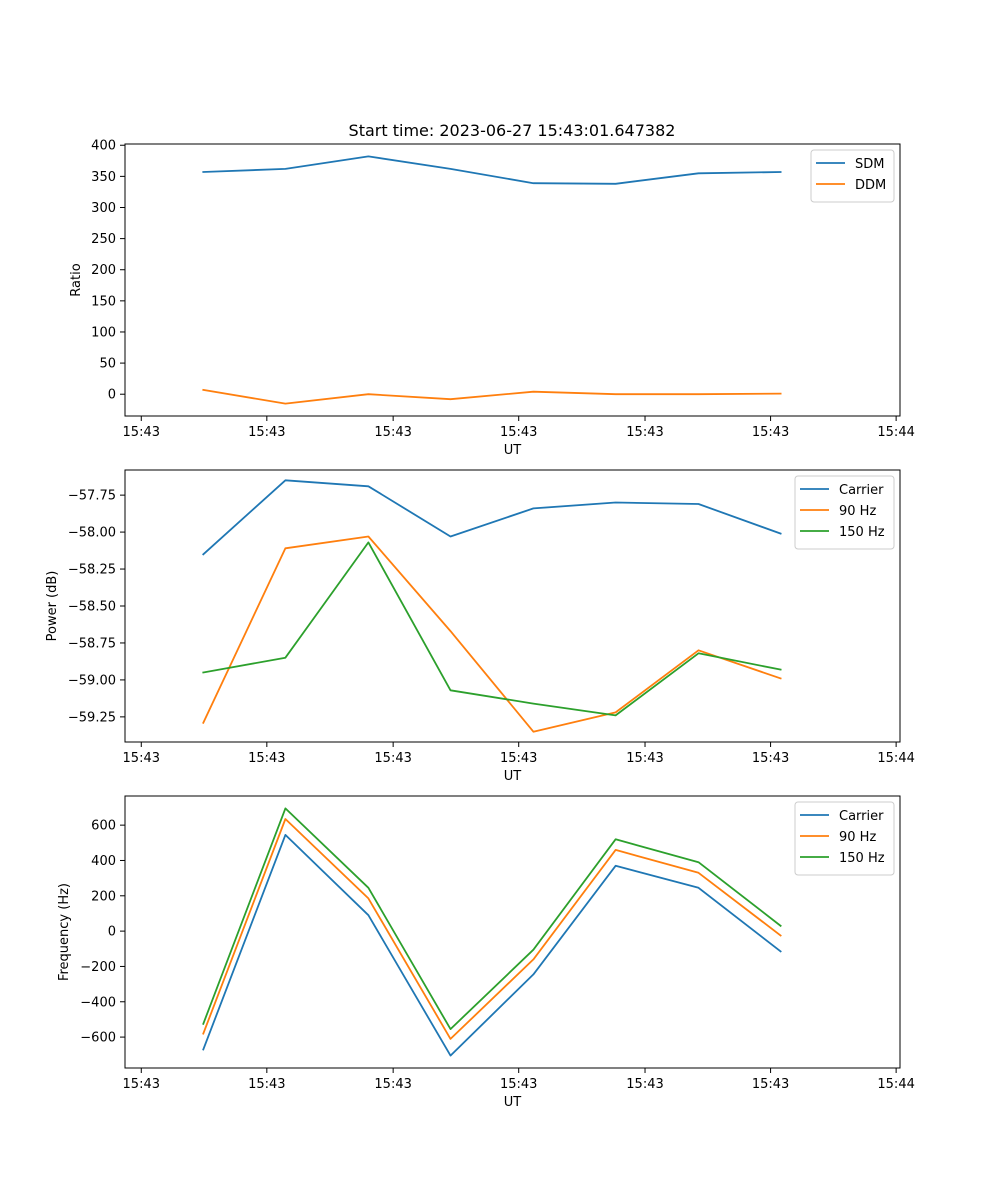  What do you see at coordinates (103, 239) in the screenshot?
I see `y-tick-label: 250` at bounding box center [103, 239].